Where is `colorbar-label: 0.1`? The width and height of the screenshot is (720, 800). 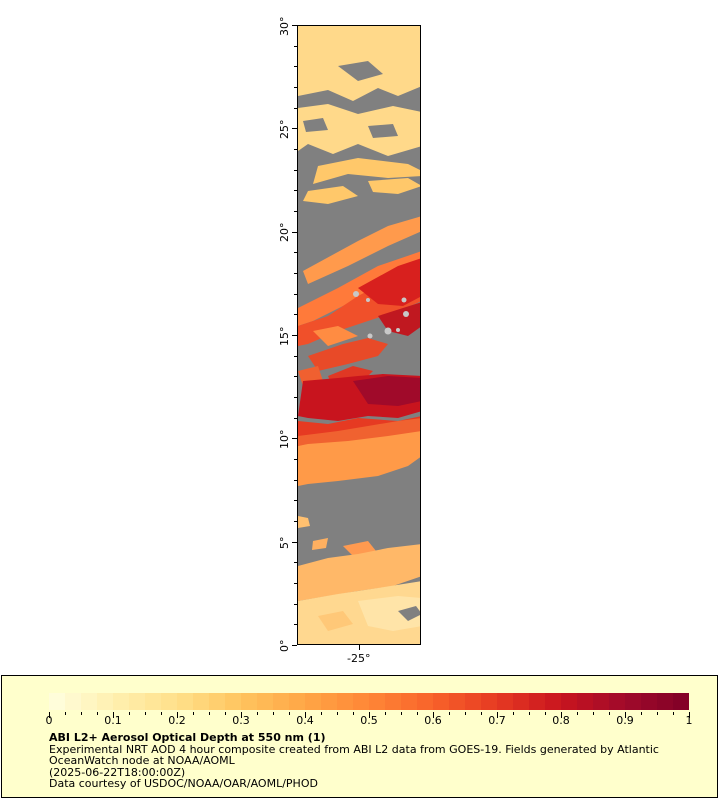 colorbar-label: 0.1 is located at coordinates (113, 720).